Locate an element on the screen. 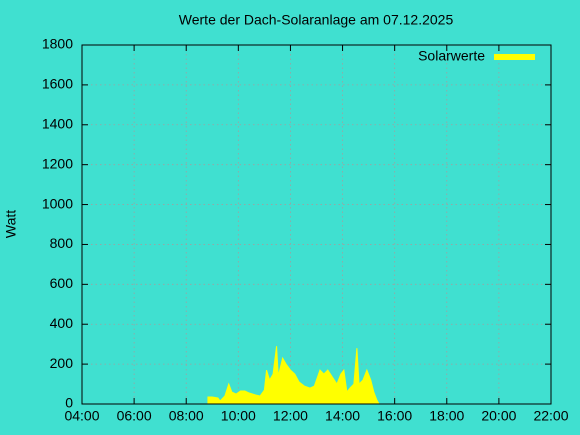  x-tick-label: 22:00 is located at coordinates (550, 416).